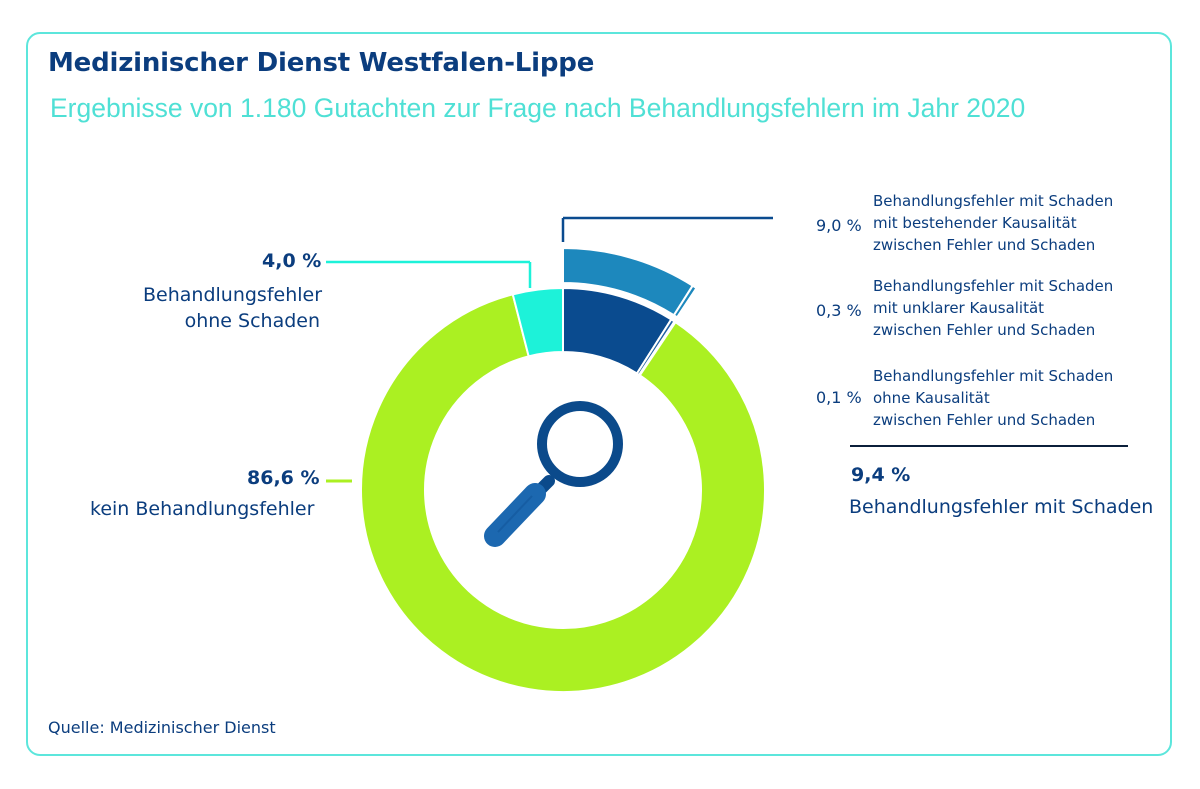 The image size is (1200, 789). I want to click on outer-slice-ohne-kausal, so click(687, 303).